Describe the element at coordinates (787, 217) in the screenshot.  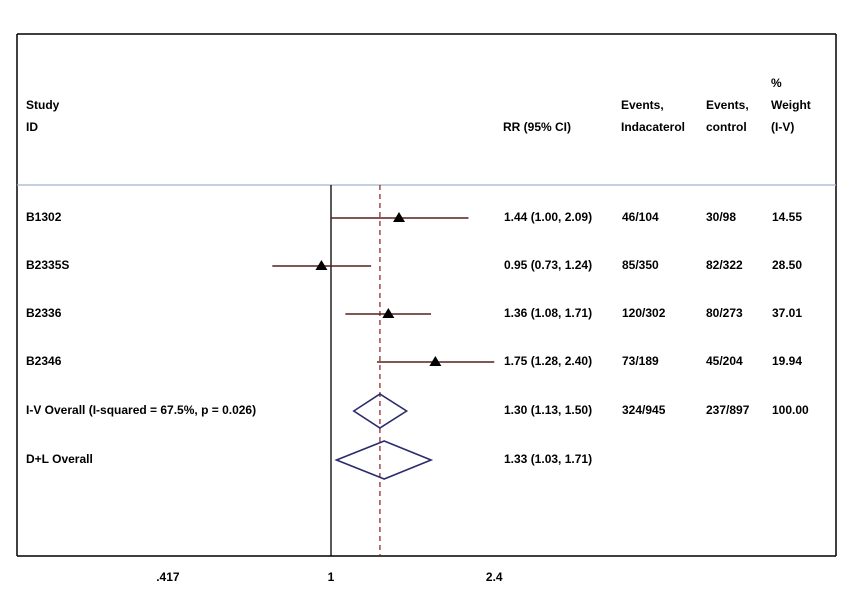
I see `weight-B1302: 14.55` at that location.